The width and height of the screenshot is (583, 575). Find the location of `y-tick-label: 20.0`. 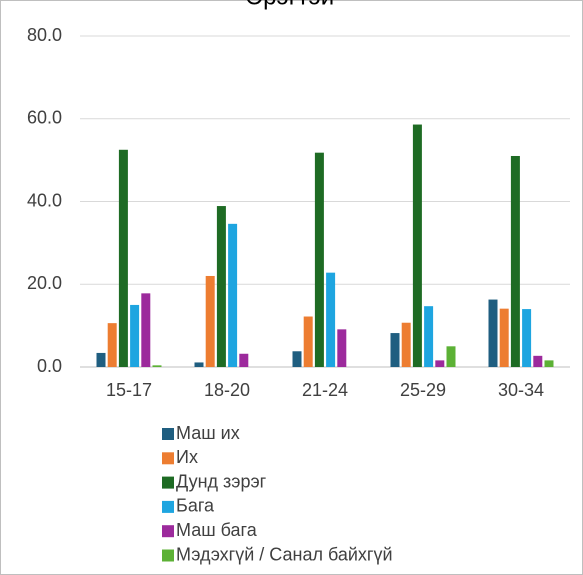

y-tick-label: 20.0 is located at coordinates (44, 283).